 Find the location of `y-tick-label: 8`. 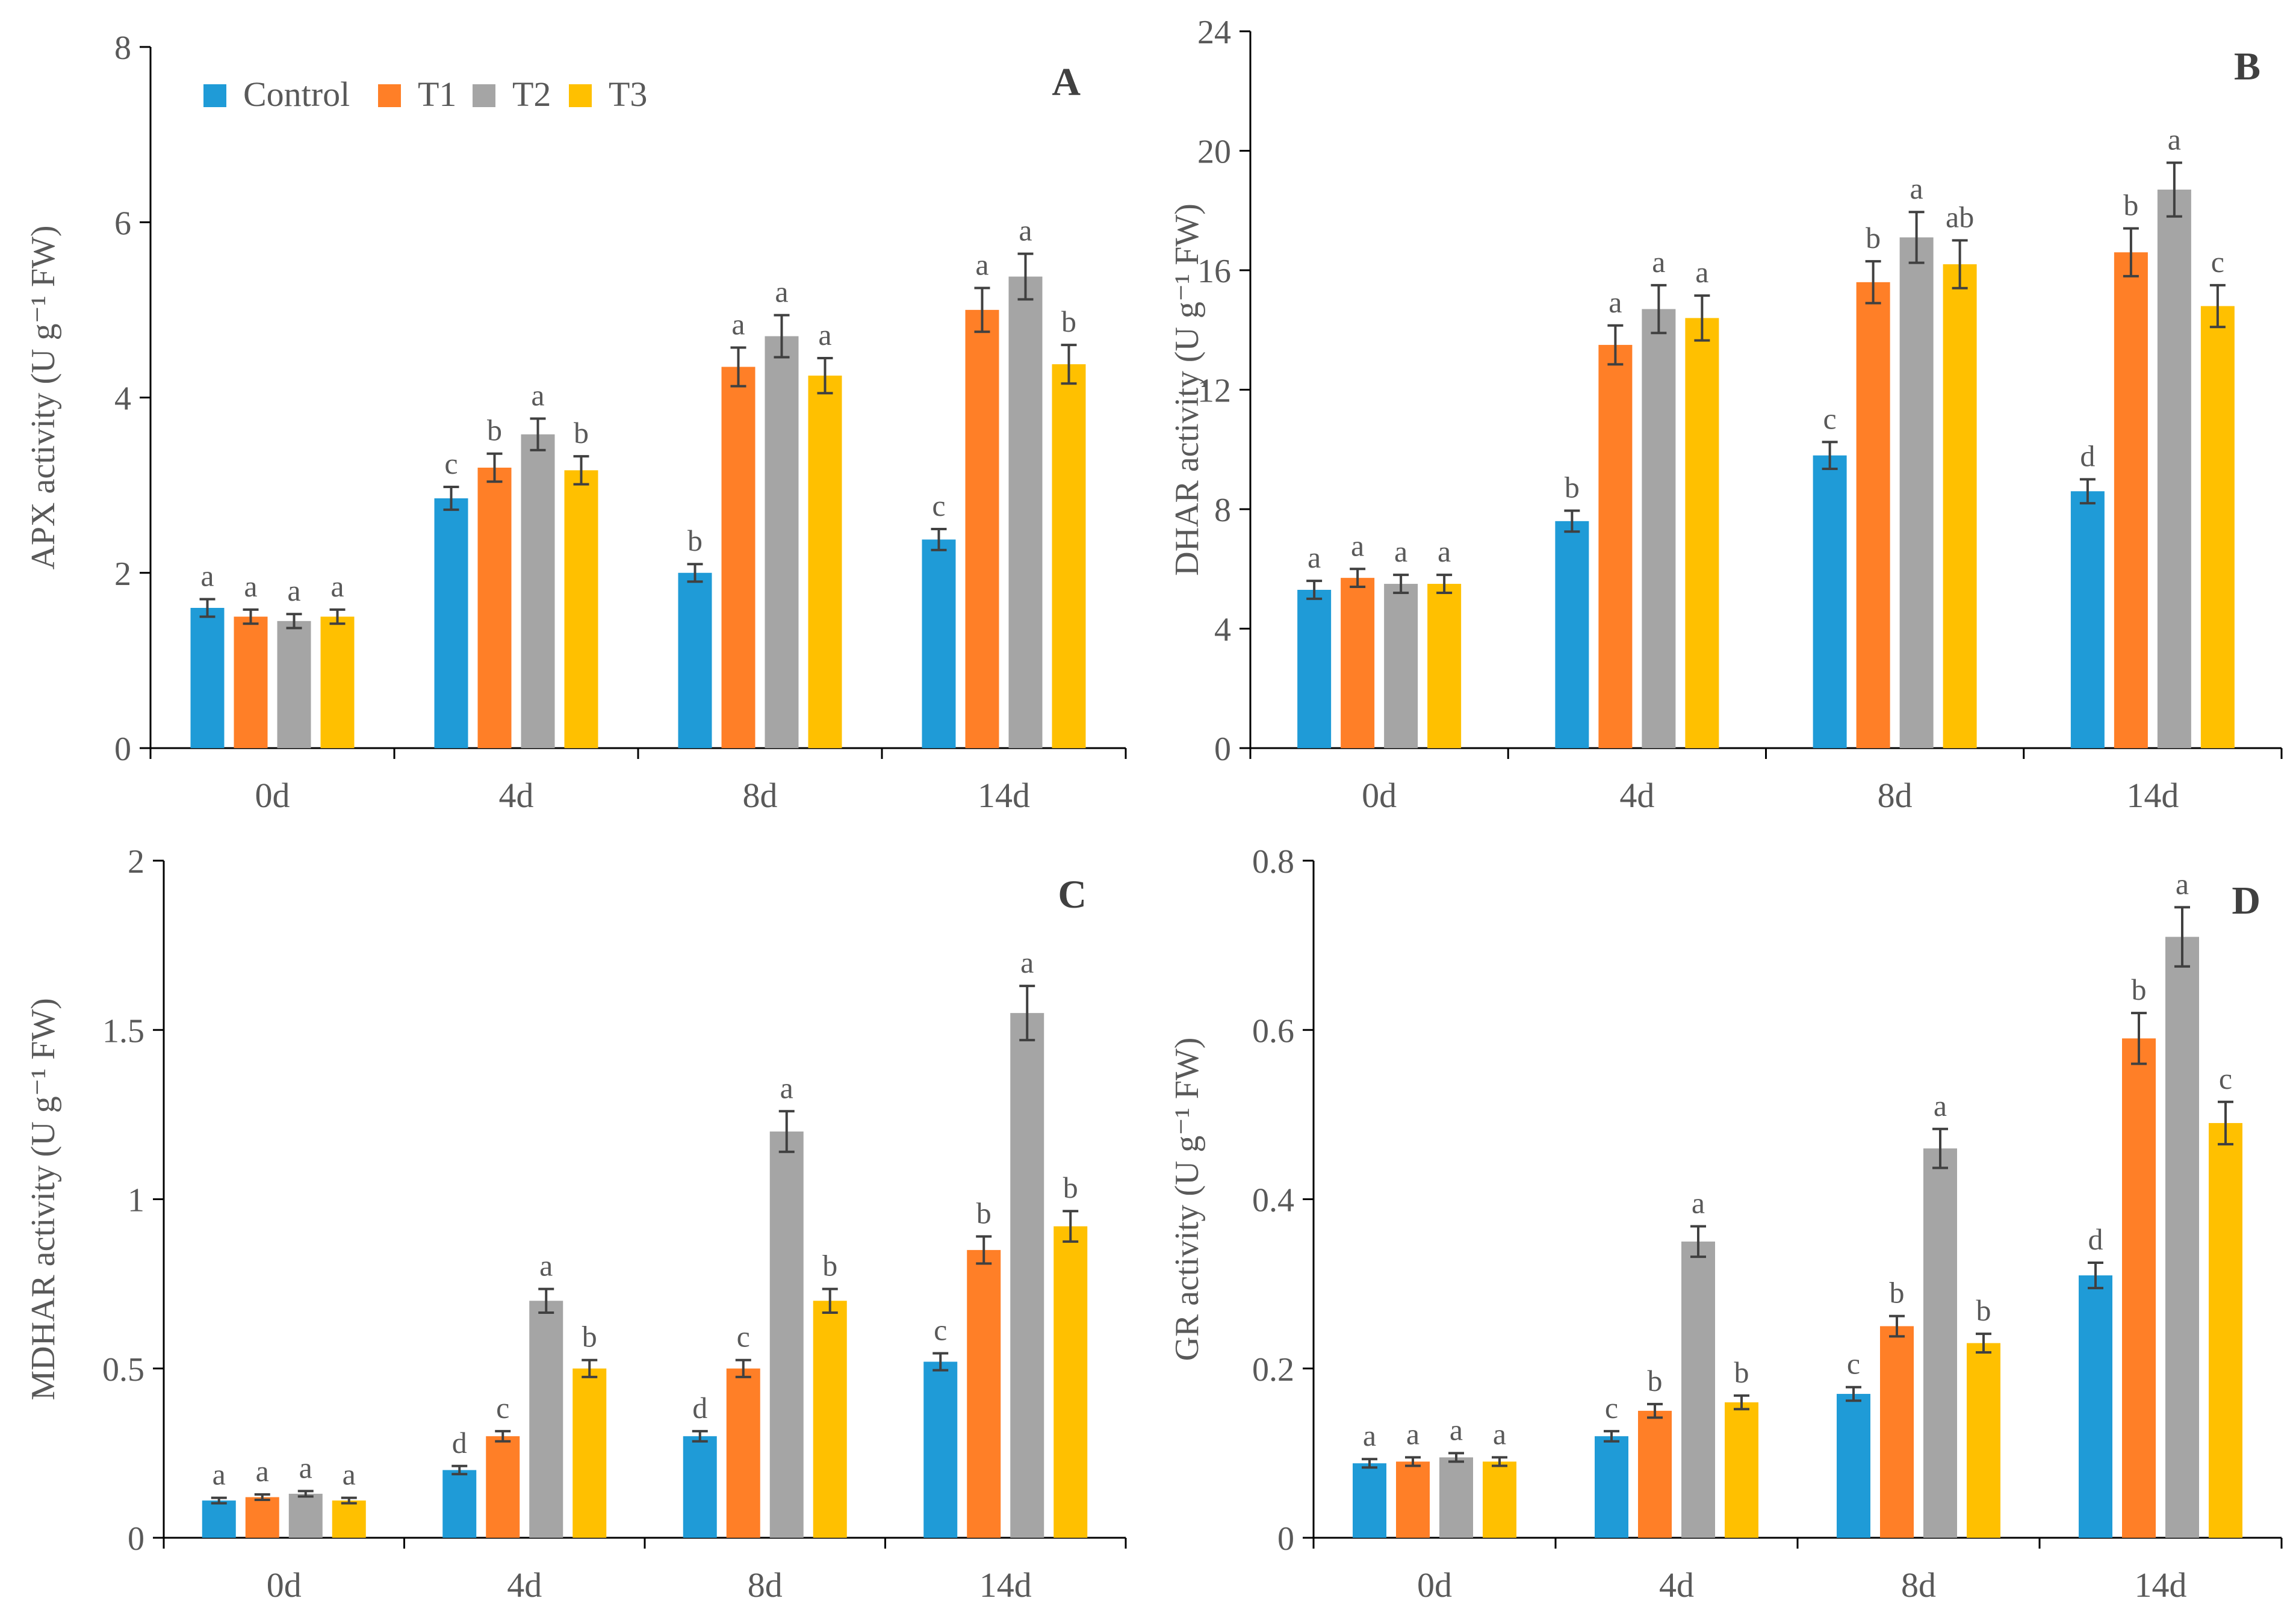

y-tick-label: 8 is located at coordinates (122, 48).